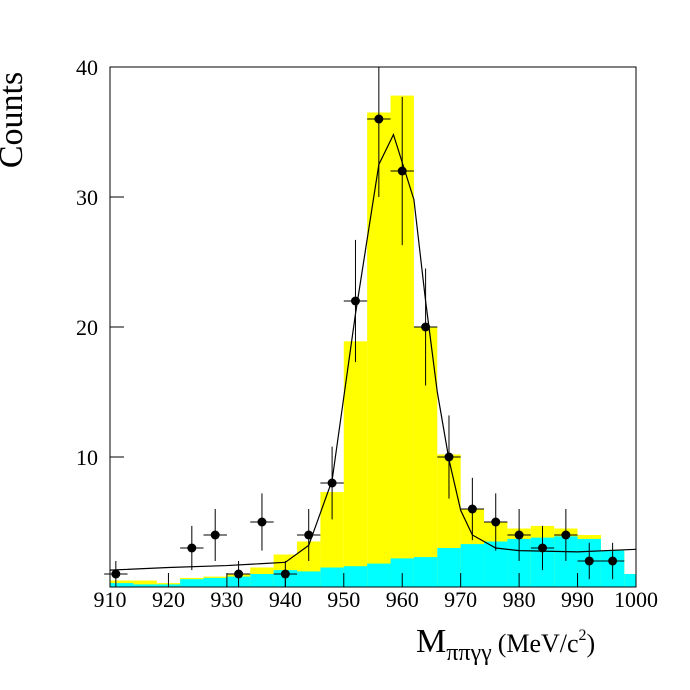 The height and width of the screenshot is (690, 690). What do you see at coordinates (591, 643) in the screenshot?
I see `x-label-part: )` at bounding box center [591, 643].